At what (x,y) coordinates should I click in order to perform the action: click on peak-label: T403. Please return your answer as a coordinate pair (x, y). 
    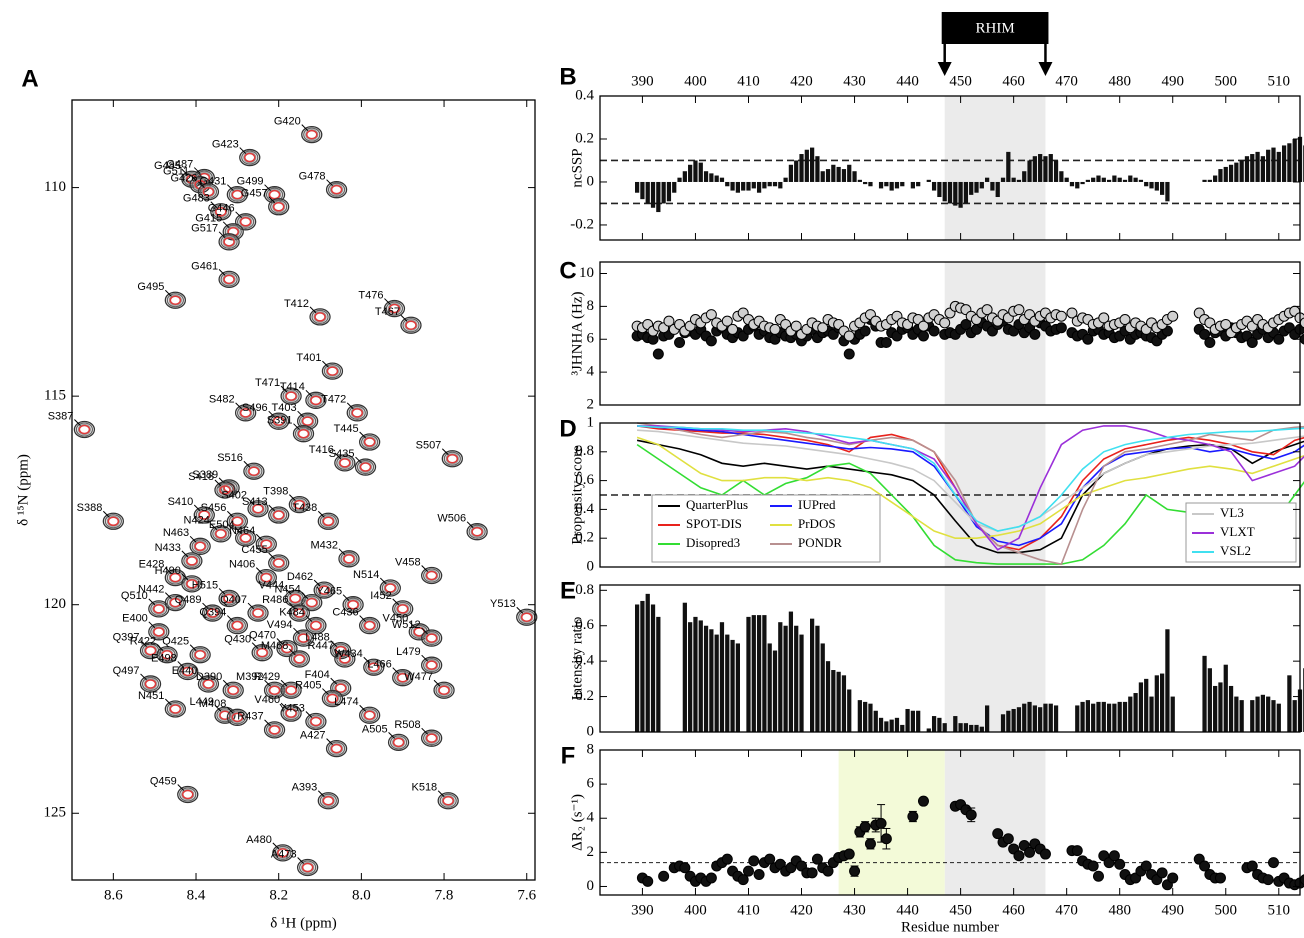
    Looking at the image, I should click on (284, 408).